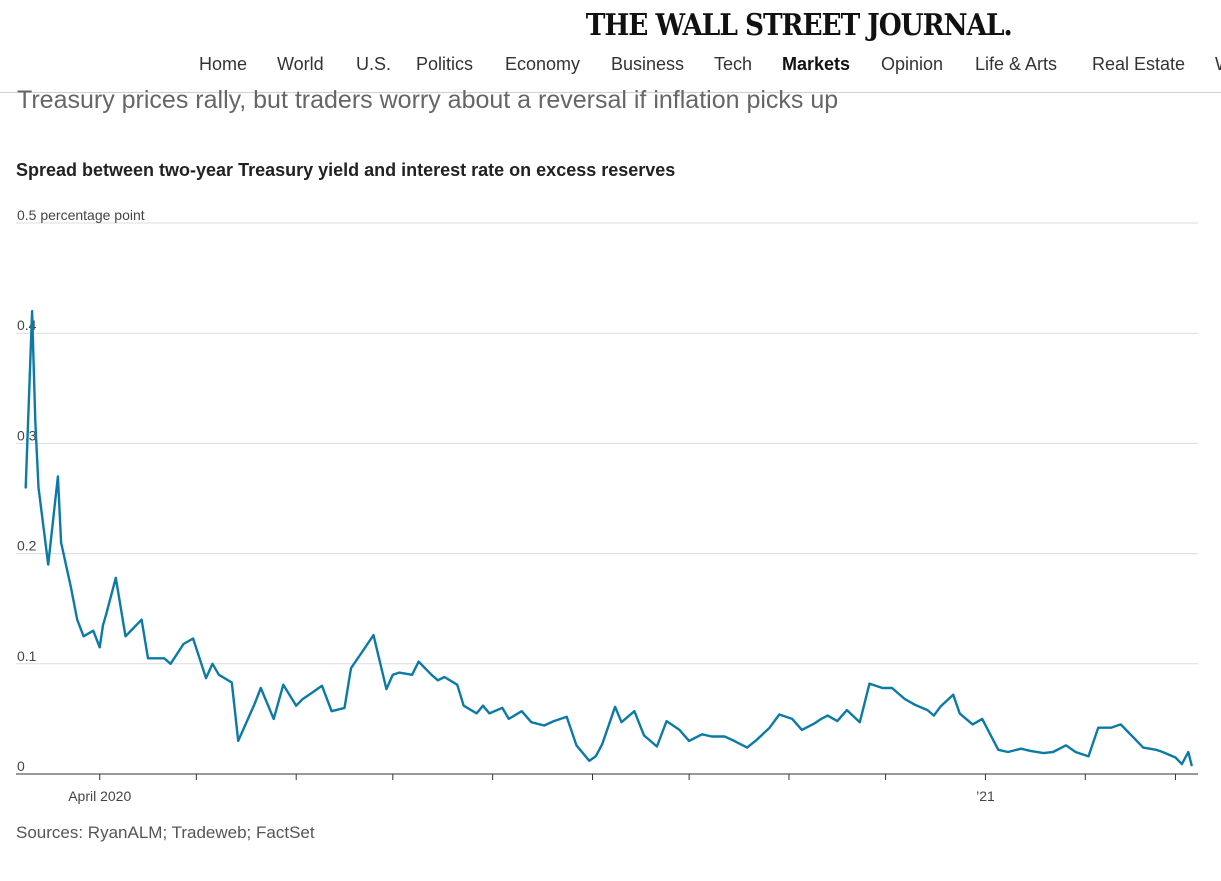 The height and width of the screenshot is (881, 1221). Describe the element at coordinates (607, 788) in the screenshot. I see `x-axis: April 2020 ’21` at that location.